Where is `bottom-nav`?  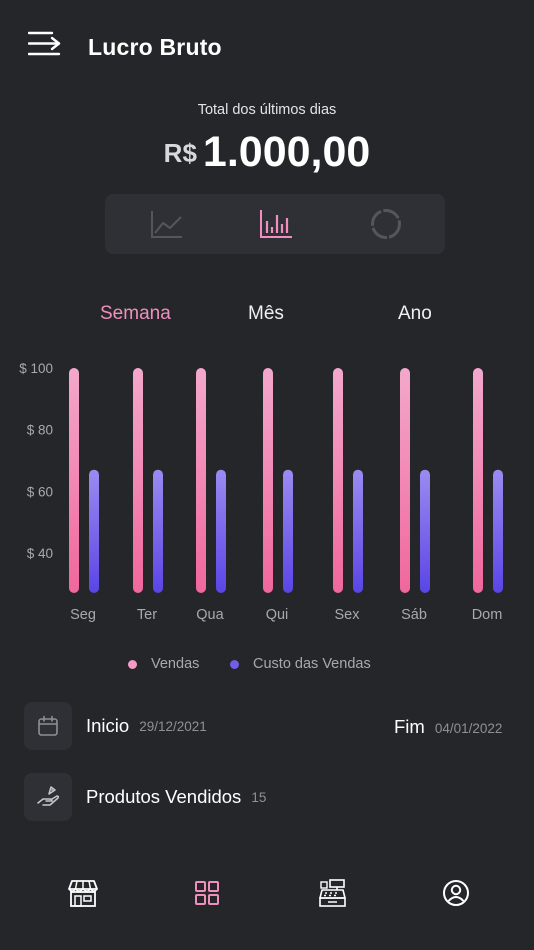
bottom-nav is located at coordinates (267, 894).